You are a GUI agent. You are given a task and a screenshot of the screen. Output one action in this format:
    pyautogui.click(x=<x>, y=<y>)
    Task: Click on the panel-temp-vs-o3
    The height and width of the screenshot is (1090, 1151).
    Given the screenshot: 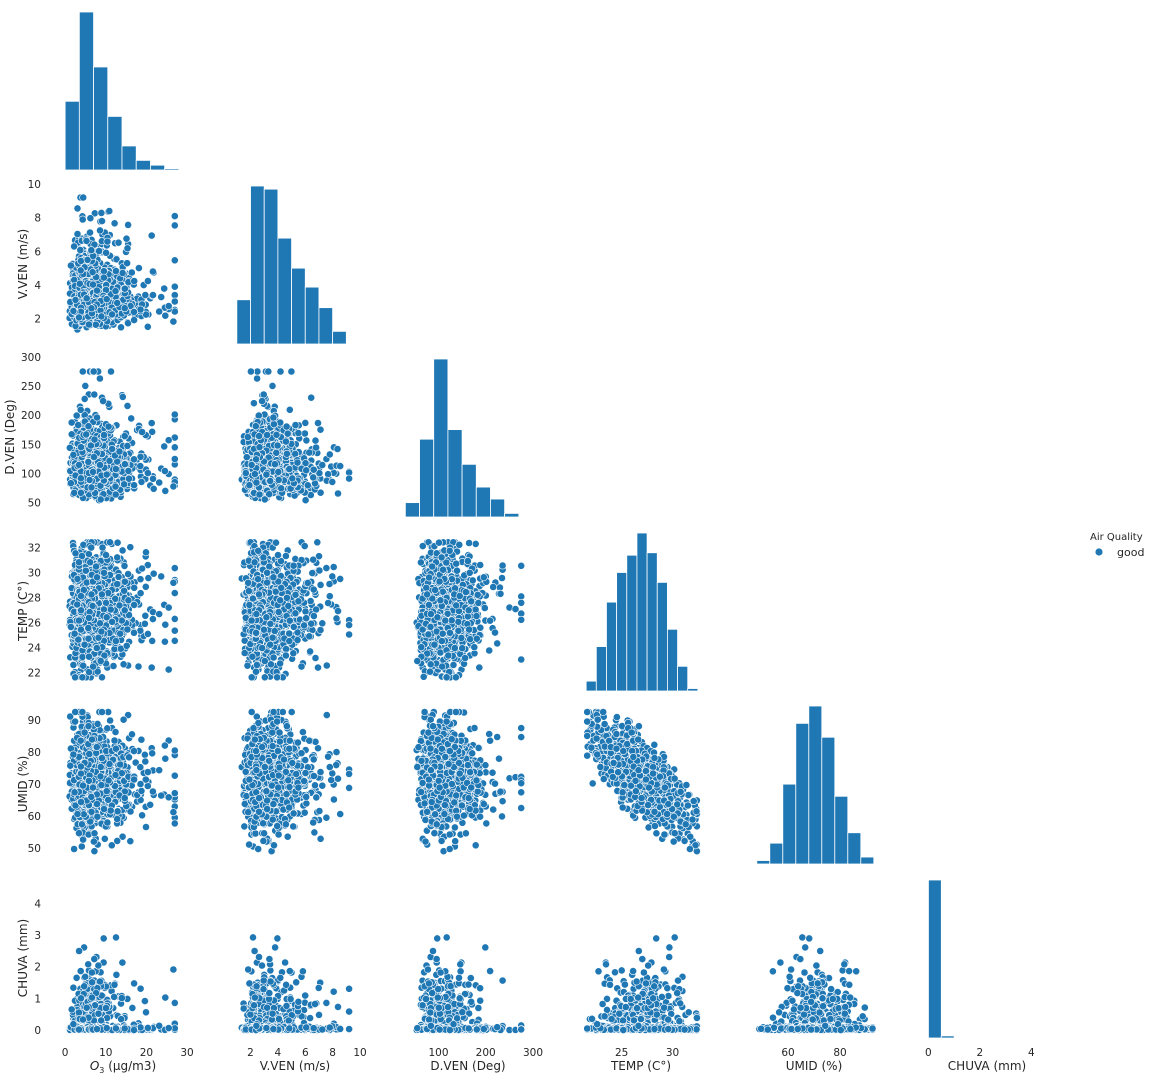 What is the action you would take?
    pyautogui.click(x=122, y=610)
    